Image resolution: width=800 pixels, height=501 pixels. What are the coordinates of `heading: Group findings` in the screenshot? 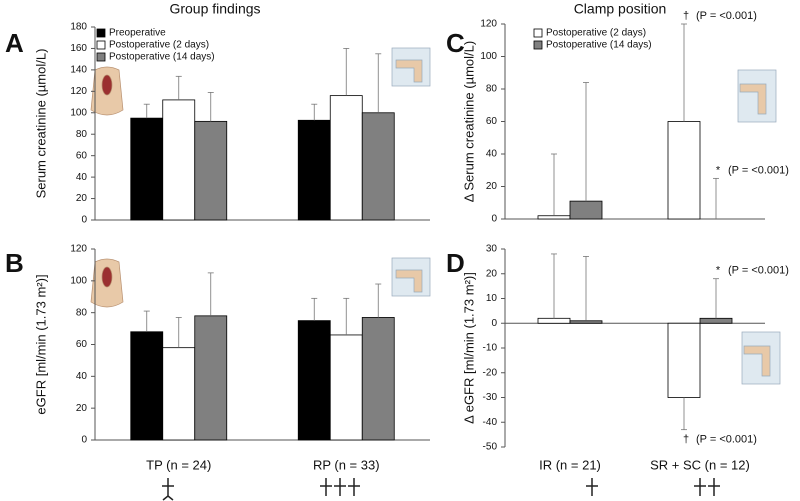 It's located at (214, 9).